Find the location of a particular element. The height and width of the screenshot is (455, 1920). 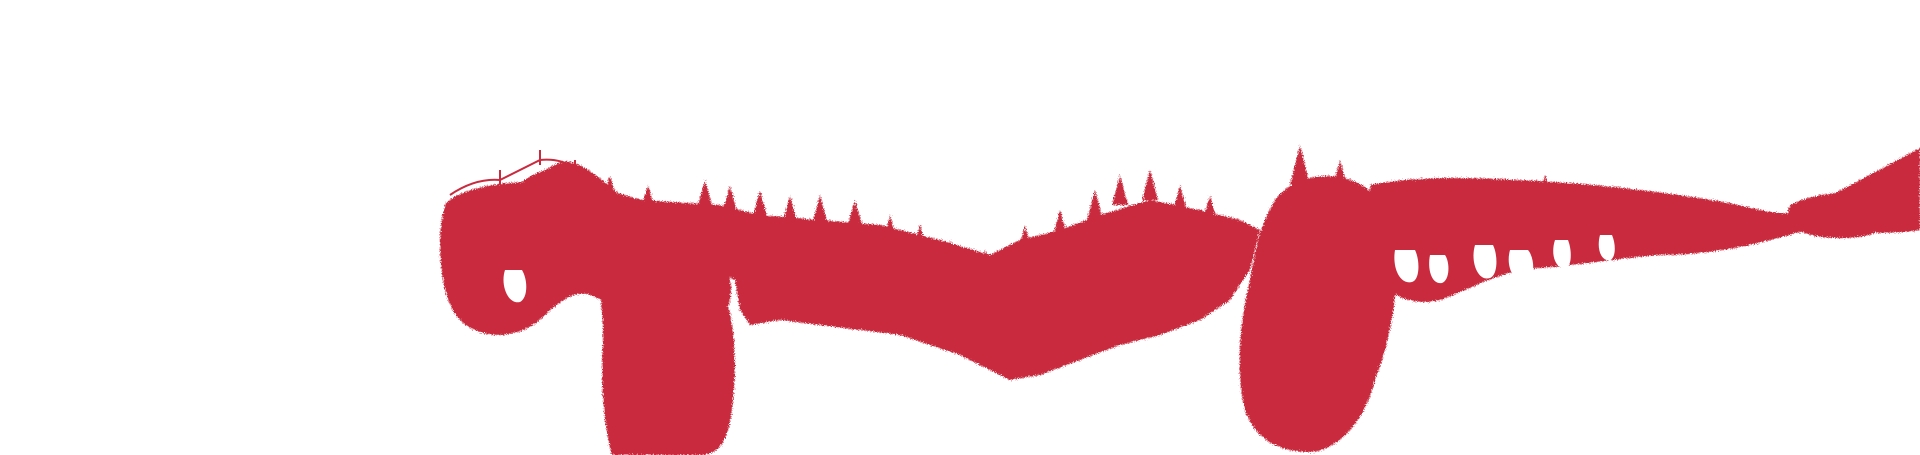

right-horizontal-stroke is located at coordinates (1645, 225).